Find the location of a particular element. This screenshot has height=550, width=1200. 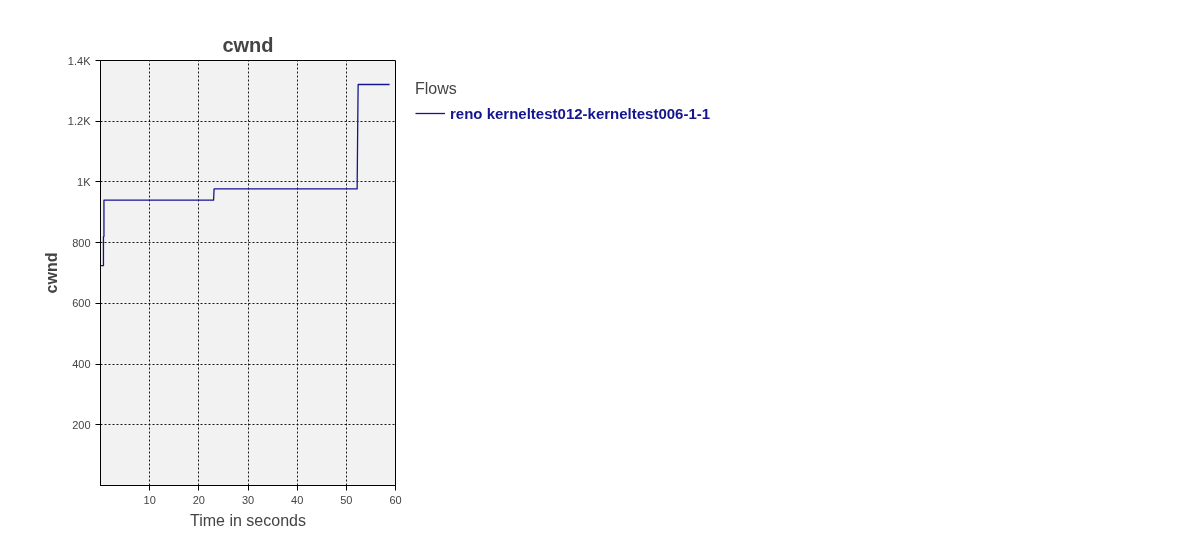

y-tick-label: 400 is located at coordinates (81, 364).